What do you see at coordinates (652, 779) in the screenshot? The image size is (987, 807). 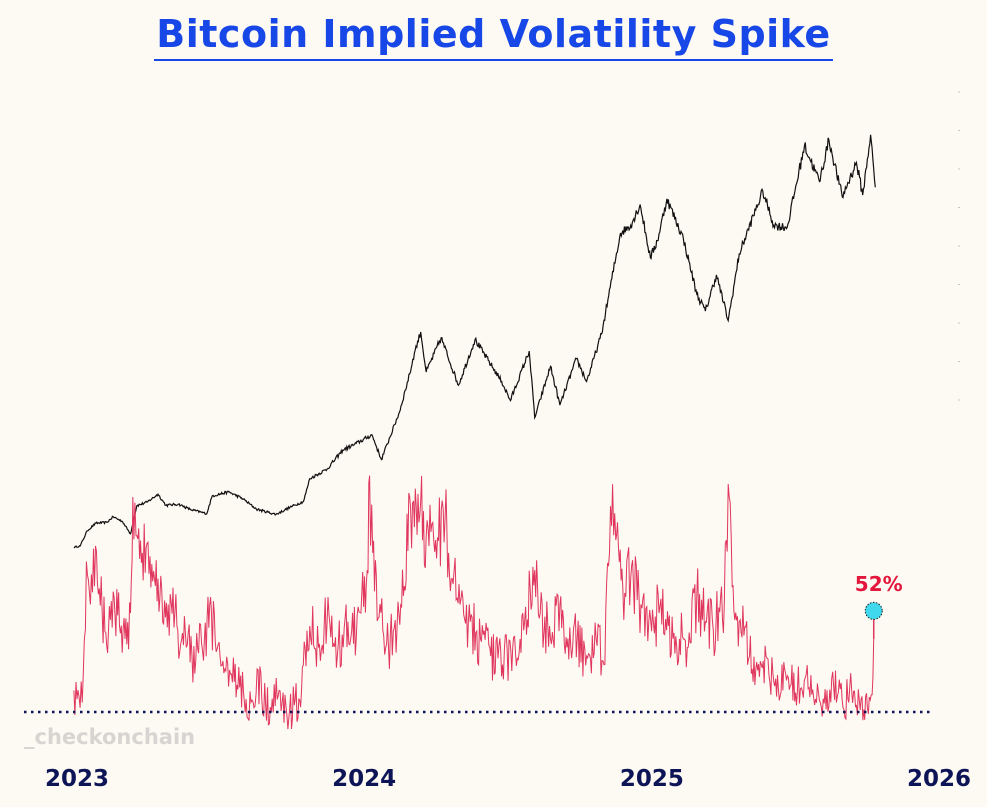 I see `x-tick-label: 2025` at bounding box center [652, 779].